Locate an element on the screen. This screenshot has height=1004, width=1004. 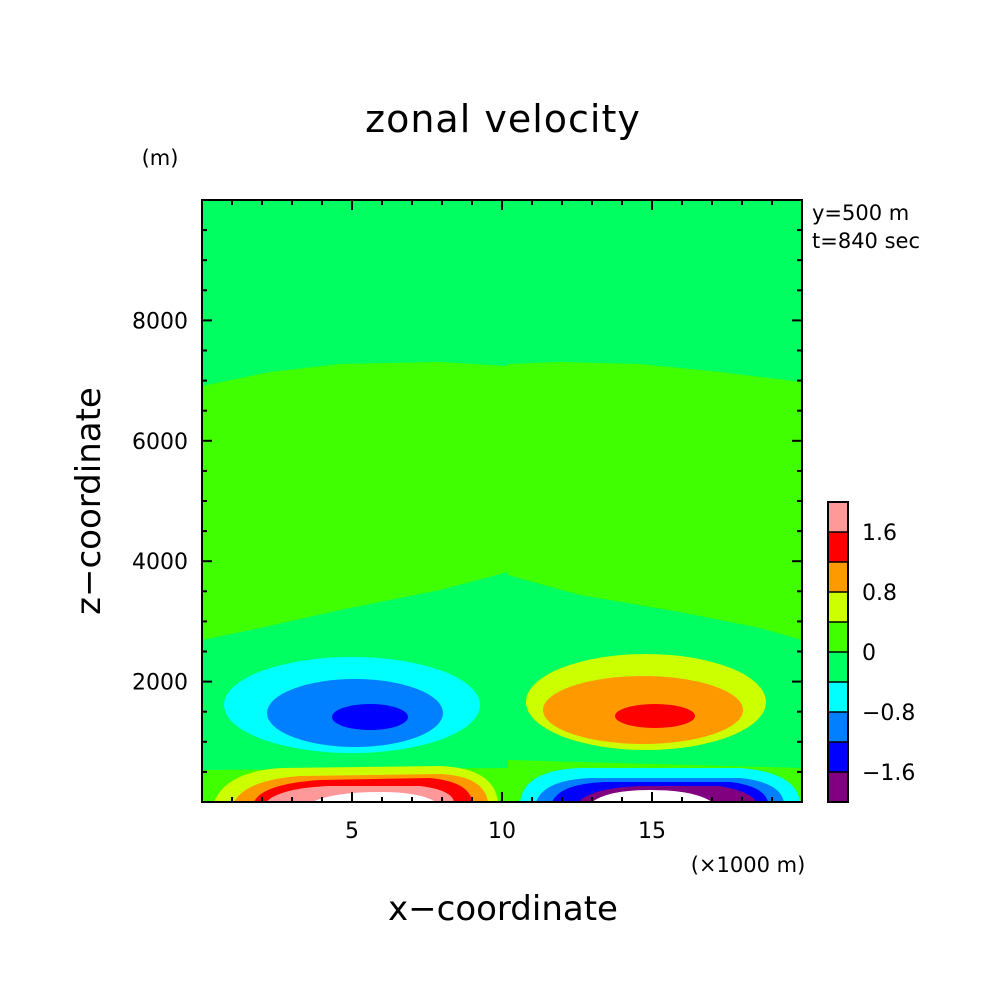
x-axis-label: x−coordinate is located at coordinates (503, 909).